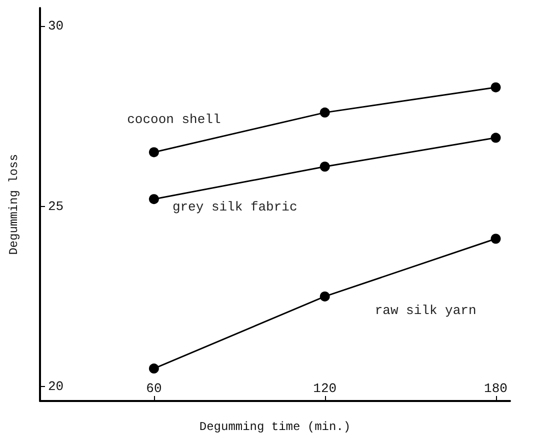 This screenshot has width=537, height=438. Describe the element at coordinates (154, 388) in the screenshot. I see `x-tick-label: 60` at that location.